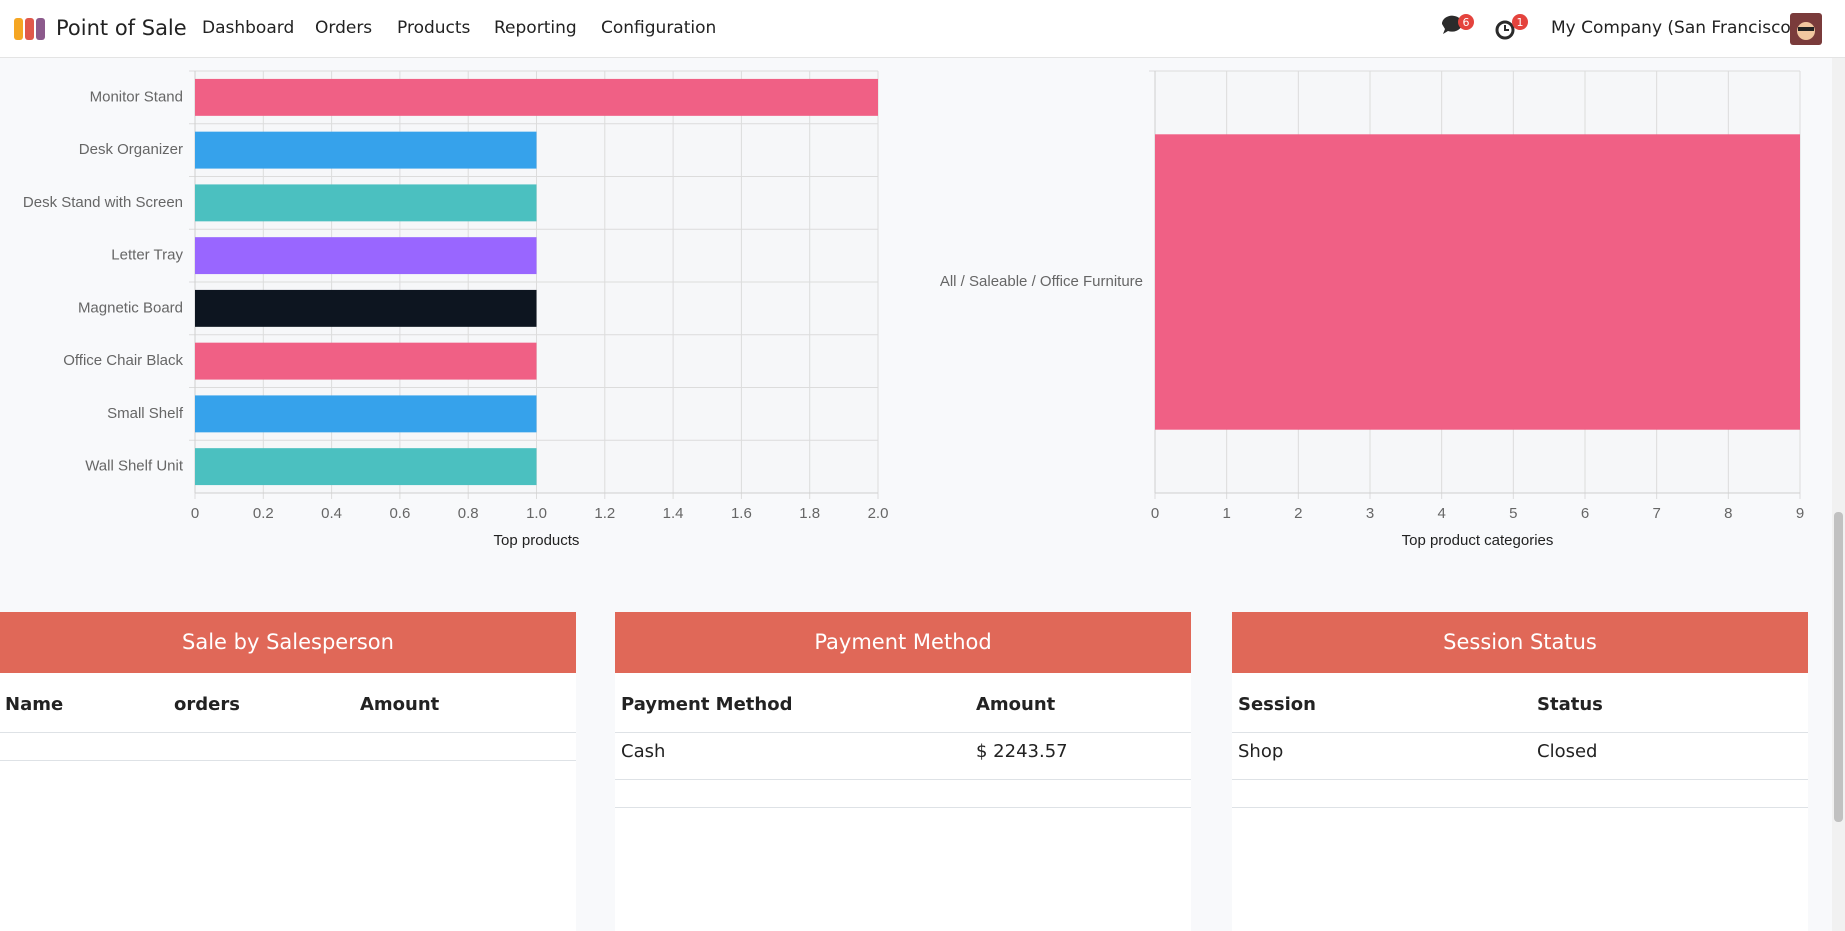 The height and width of the screenshot is (931, 1845). What do you see at coordinates (1520, 22) in the screenshot?
I see `badge: 1` at bounding box center [1520, 22].